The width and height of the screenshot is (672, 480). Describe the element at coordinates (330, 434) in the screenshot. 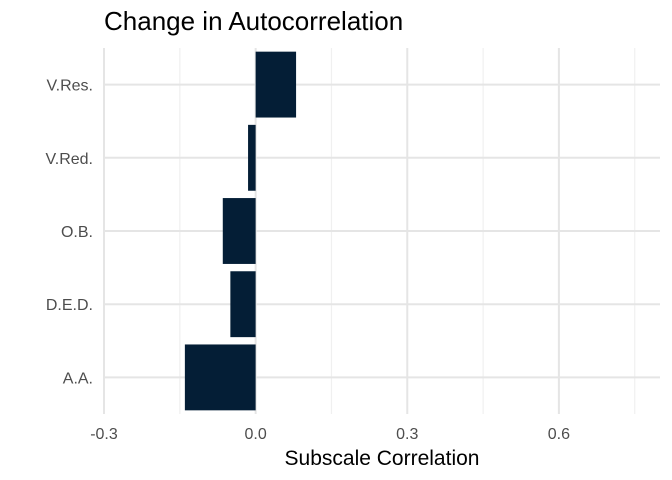

I see `x-tick-labels: -0.3 0.0 0.3 0.6` at that location.